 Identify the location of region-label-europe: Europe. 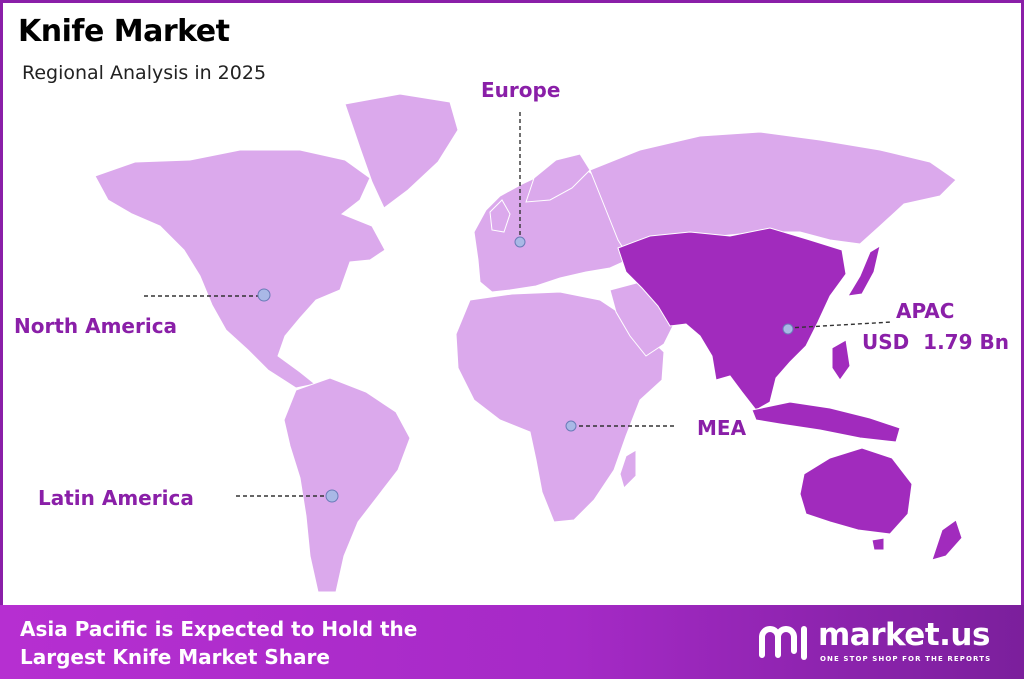
(521, 90).